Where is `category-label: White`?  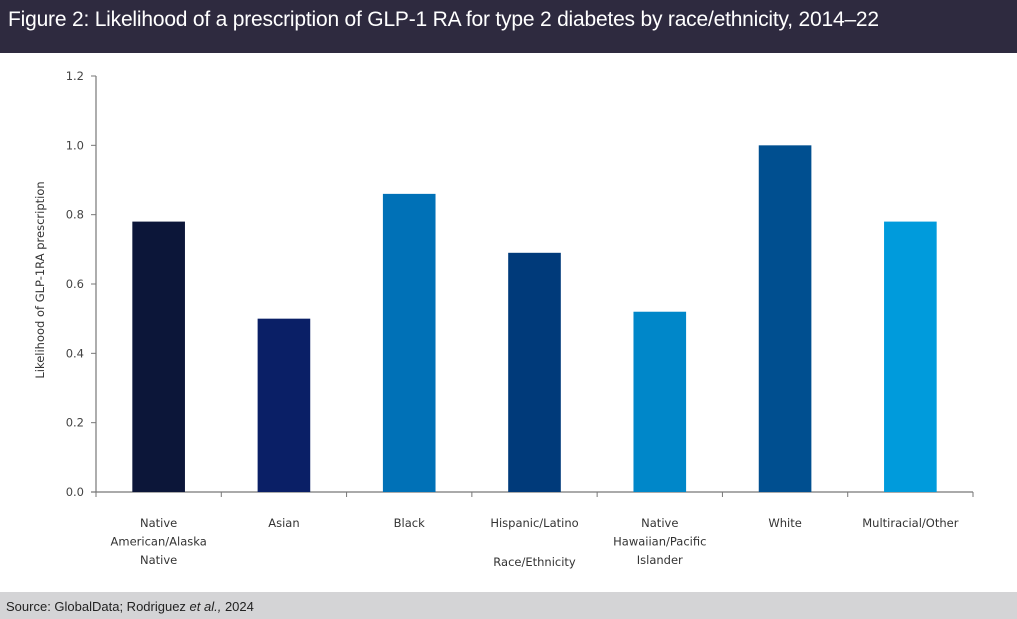 category-label: White is located at coordinates (784, 523).